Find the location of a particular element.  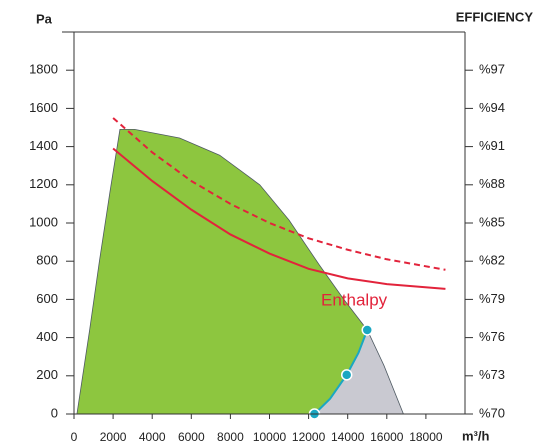

y-tick-label: 1800 is located at coordinates (43, 69).